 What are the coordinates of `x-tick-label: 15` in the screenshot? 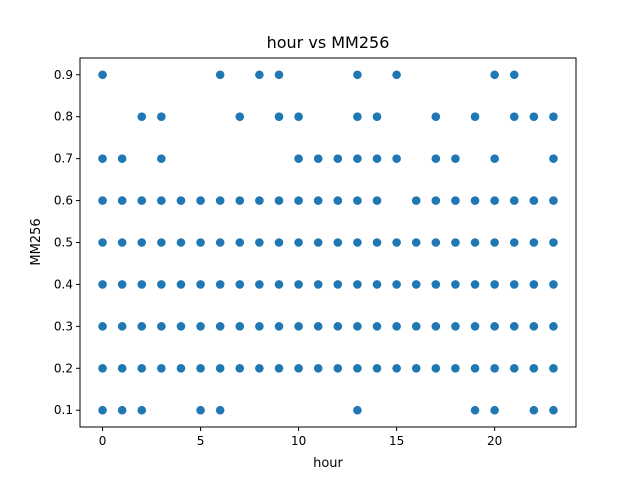 It's located at (396, 441).